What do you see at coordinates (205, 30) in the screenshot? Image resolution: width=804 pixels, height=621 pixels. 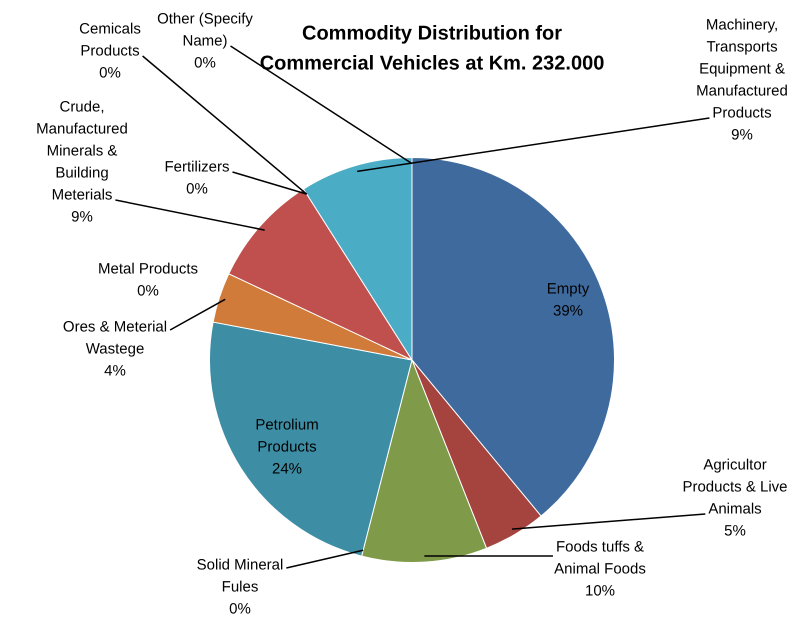 I see `category-label: Other (Specify Name)` at bounding box center [205, 30].